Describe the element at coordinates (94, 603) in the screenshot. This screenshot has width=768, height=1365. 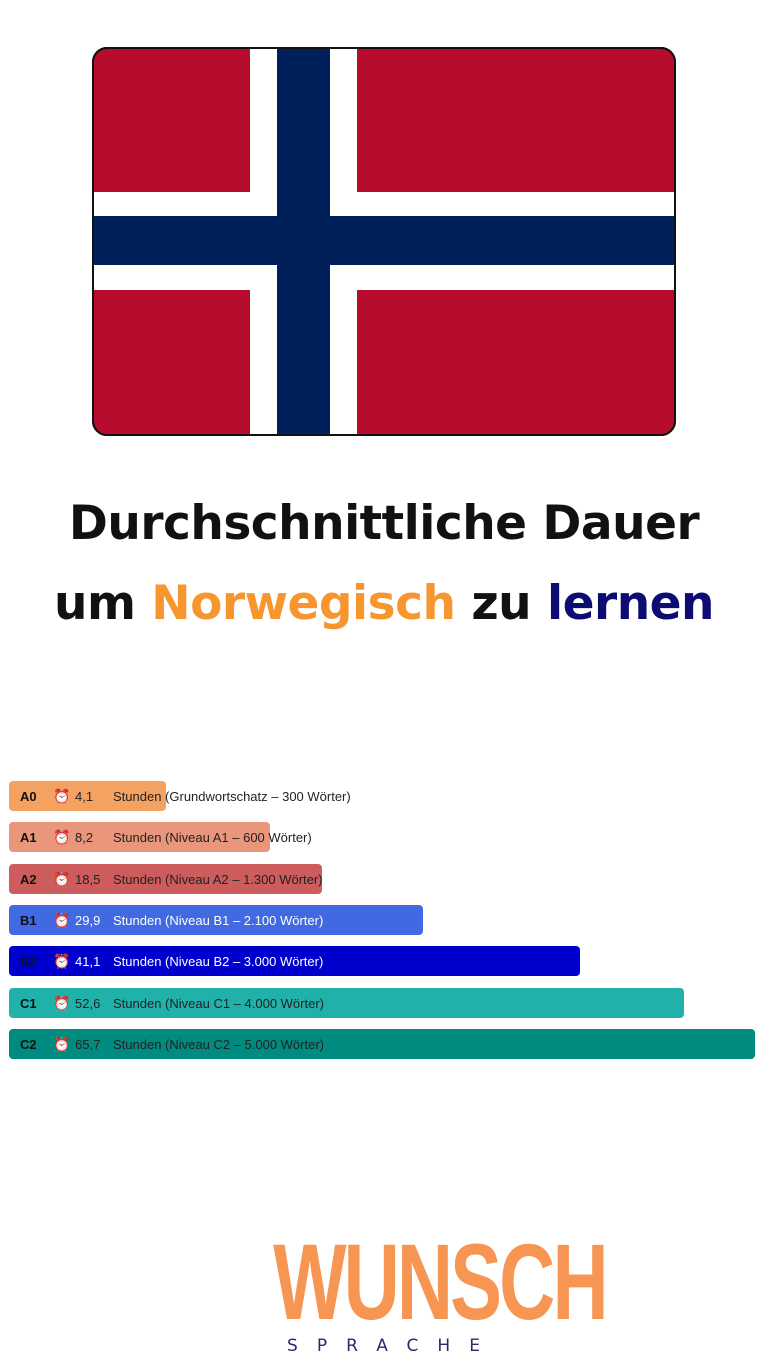
I see `title-um: um` at that location.